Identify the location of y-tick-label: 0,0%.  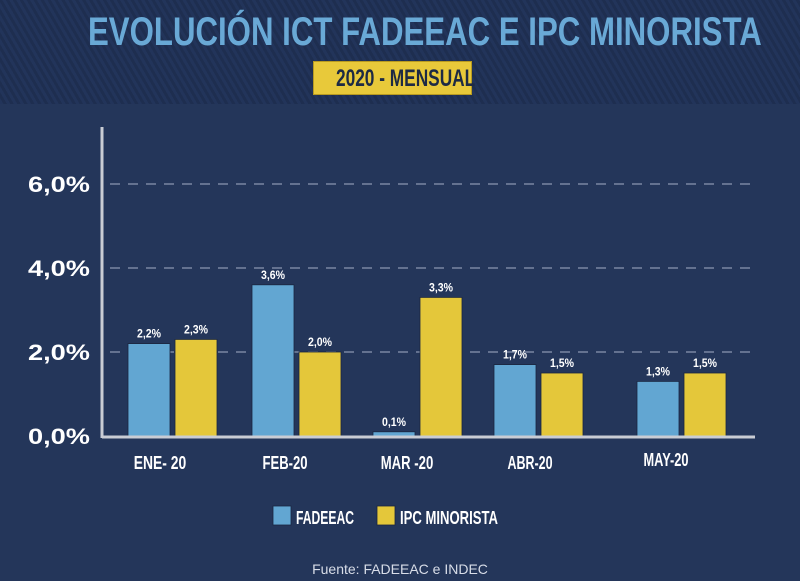
(59, 436).